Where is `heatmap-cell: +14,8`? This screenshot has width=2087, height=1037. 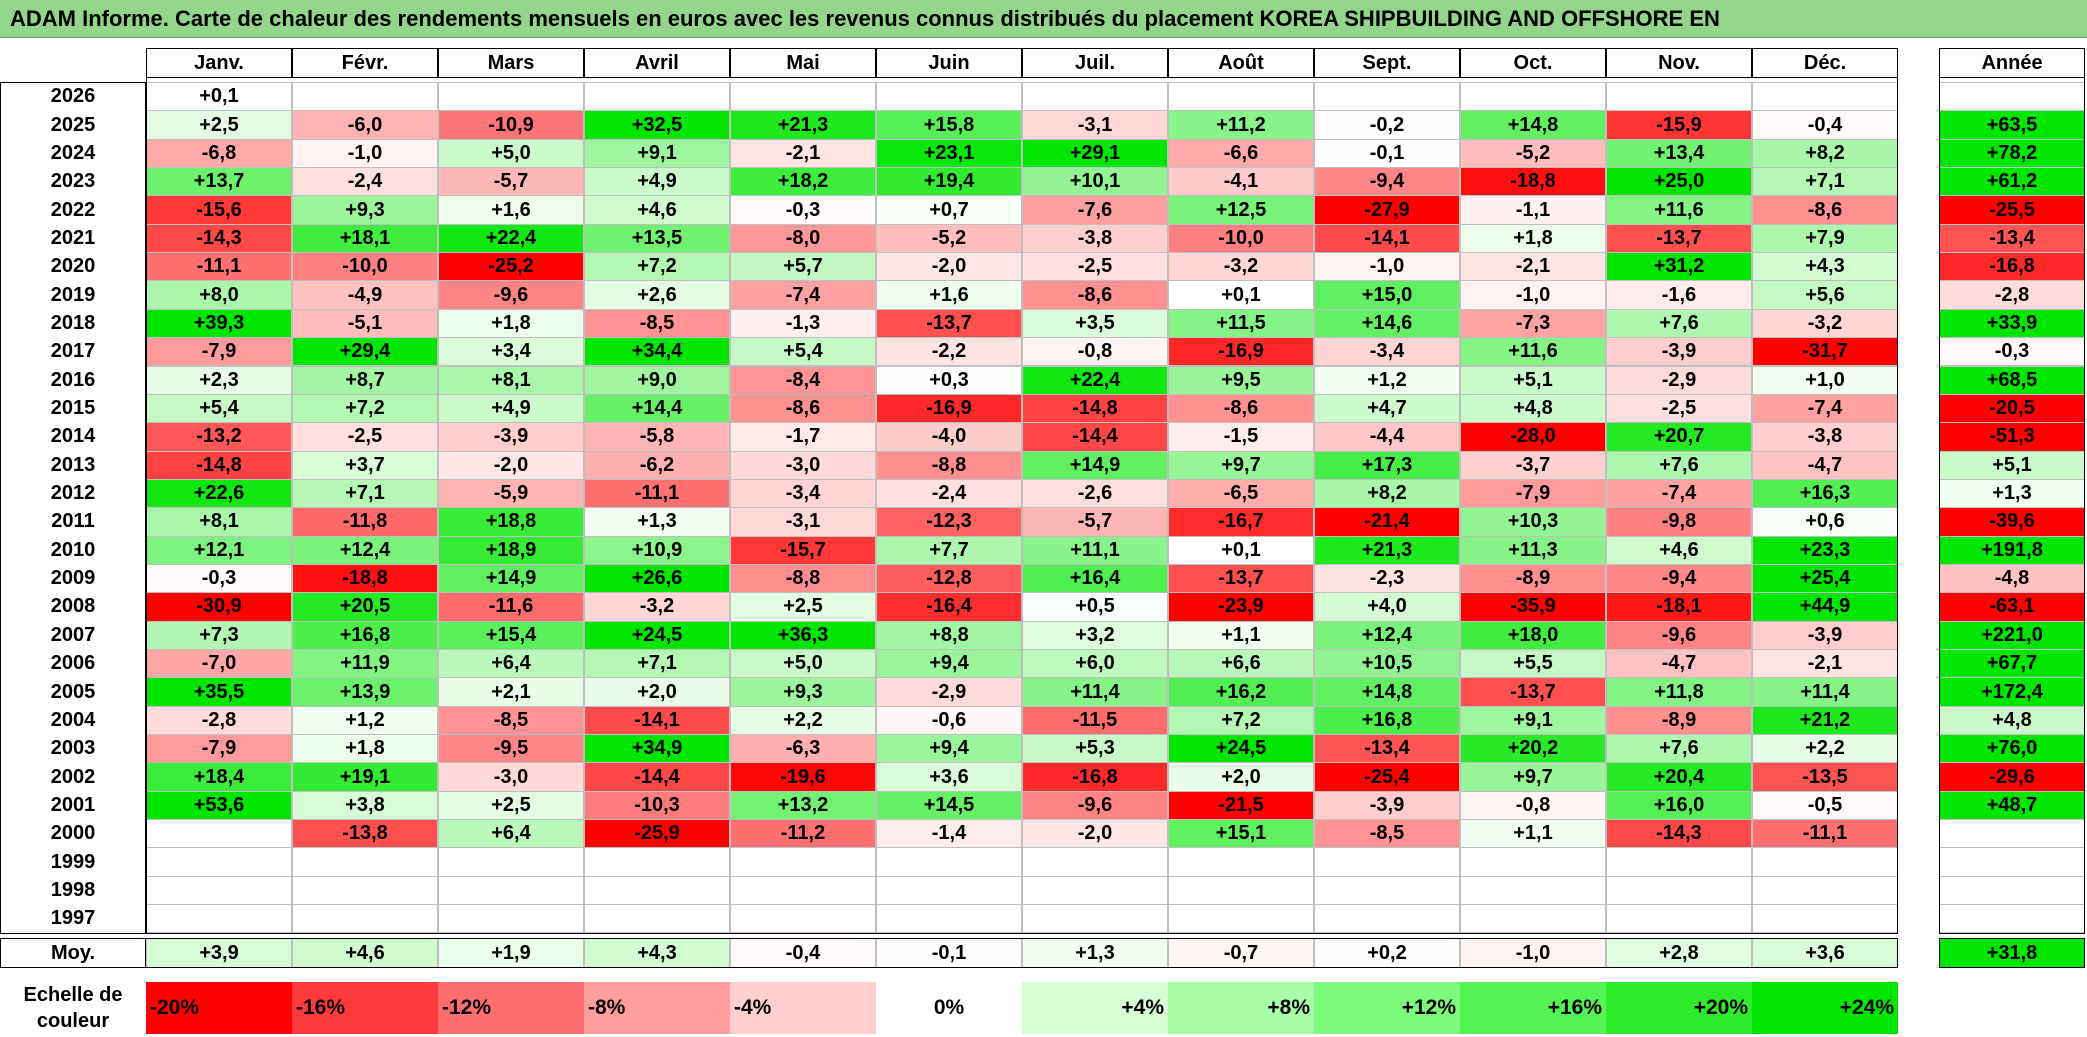 heatmap-cell: +14,8 is located at coordinates (1533, 125).